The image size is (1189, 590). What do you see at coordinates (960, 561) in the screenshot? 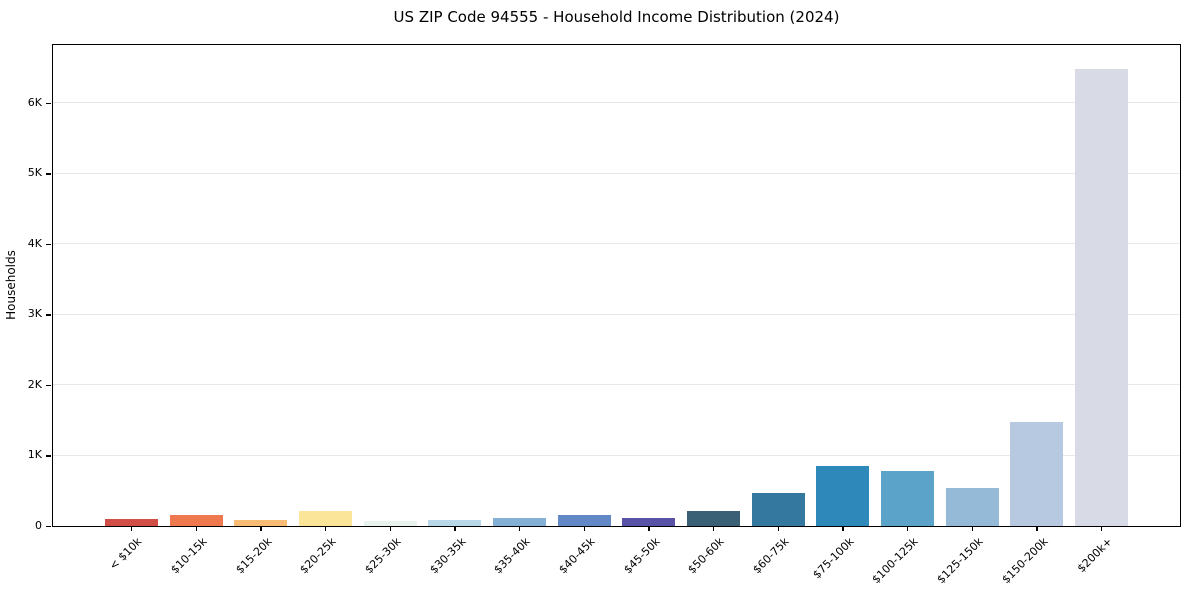
I see `x-tick-label: $125-150k` at bounding box center [960, 561].